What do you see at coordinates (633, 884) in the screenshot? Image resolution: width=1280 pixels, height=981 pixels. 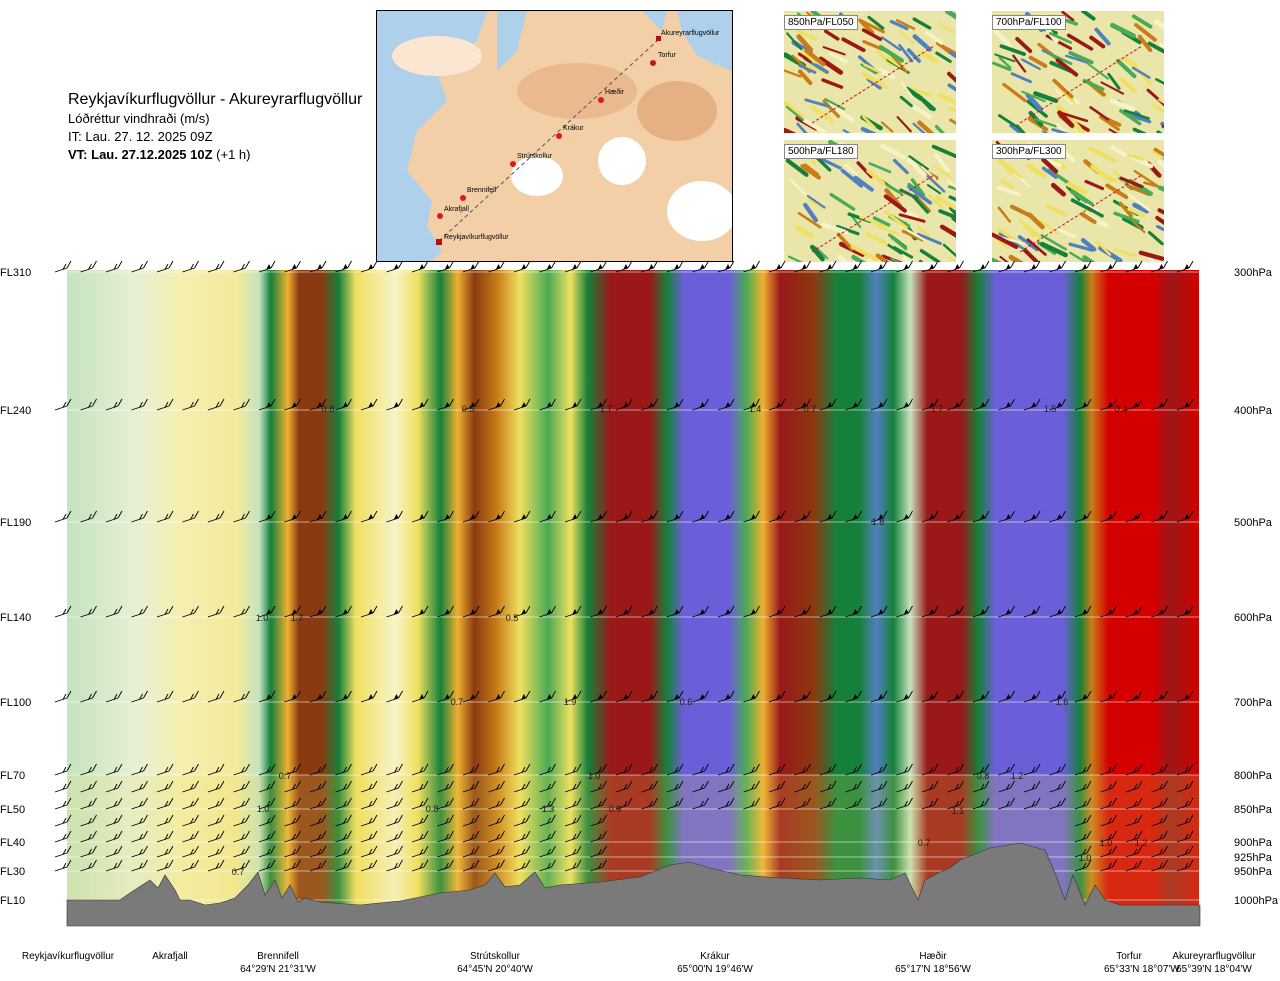 I see `terrain-profile` at bounding box center [633, 884].